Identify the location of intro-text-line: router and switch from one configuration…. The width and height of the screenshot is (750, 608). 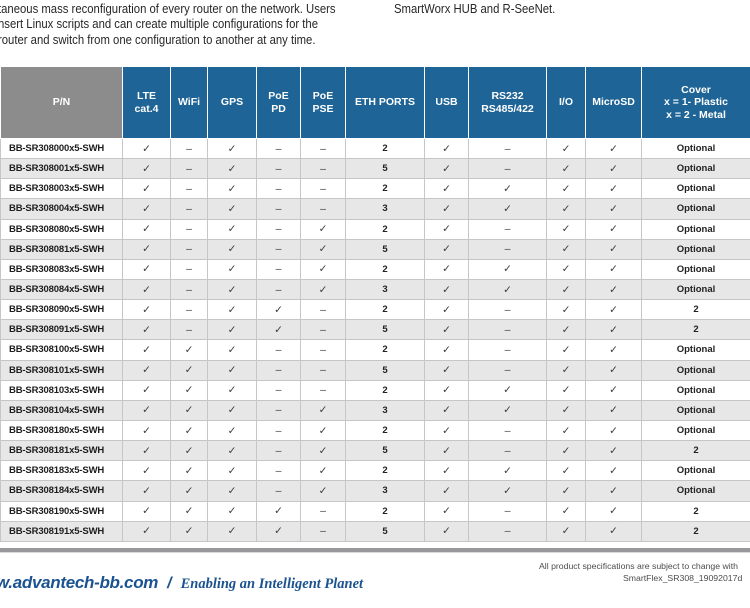
(158, 39).